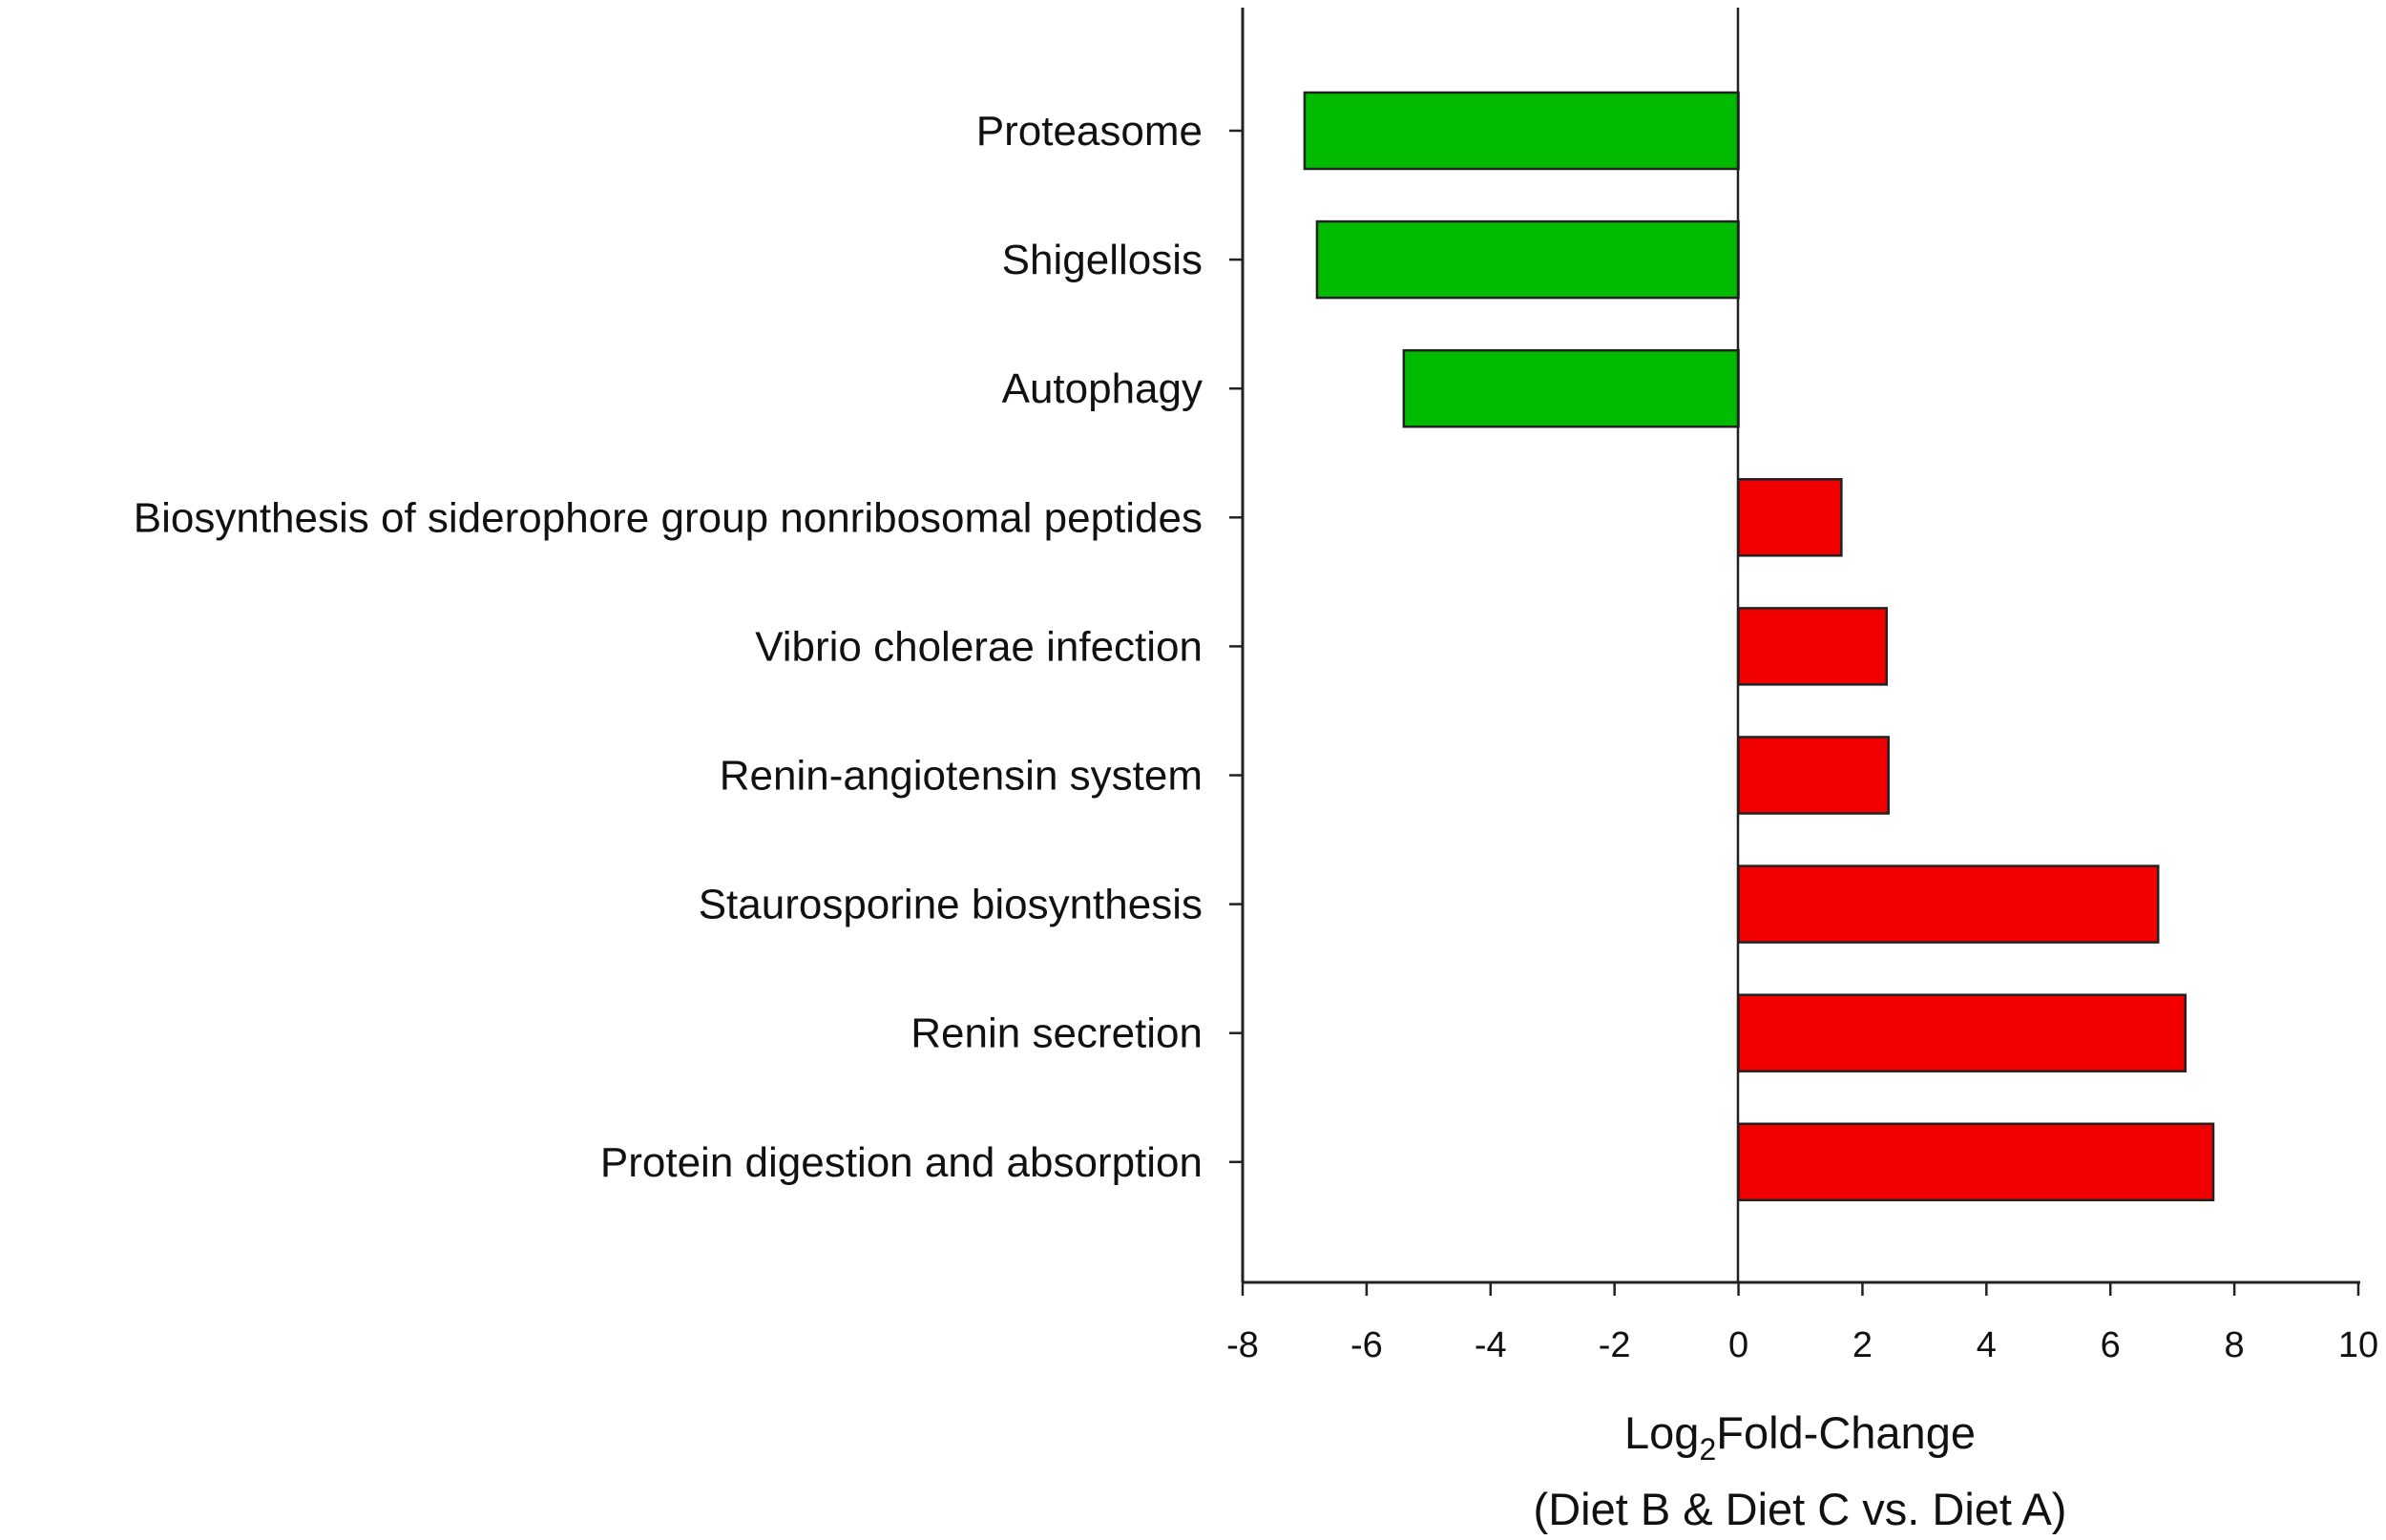 The image size is (2386, 1540). What do you see at coordinates (1242, 1345) in the screenshot?
I see `x-tick-label: -8` at bounding box center [1242, 1345].